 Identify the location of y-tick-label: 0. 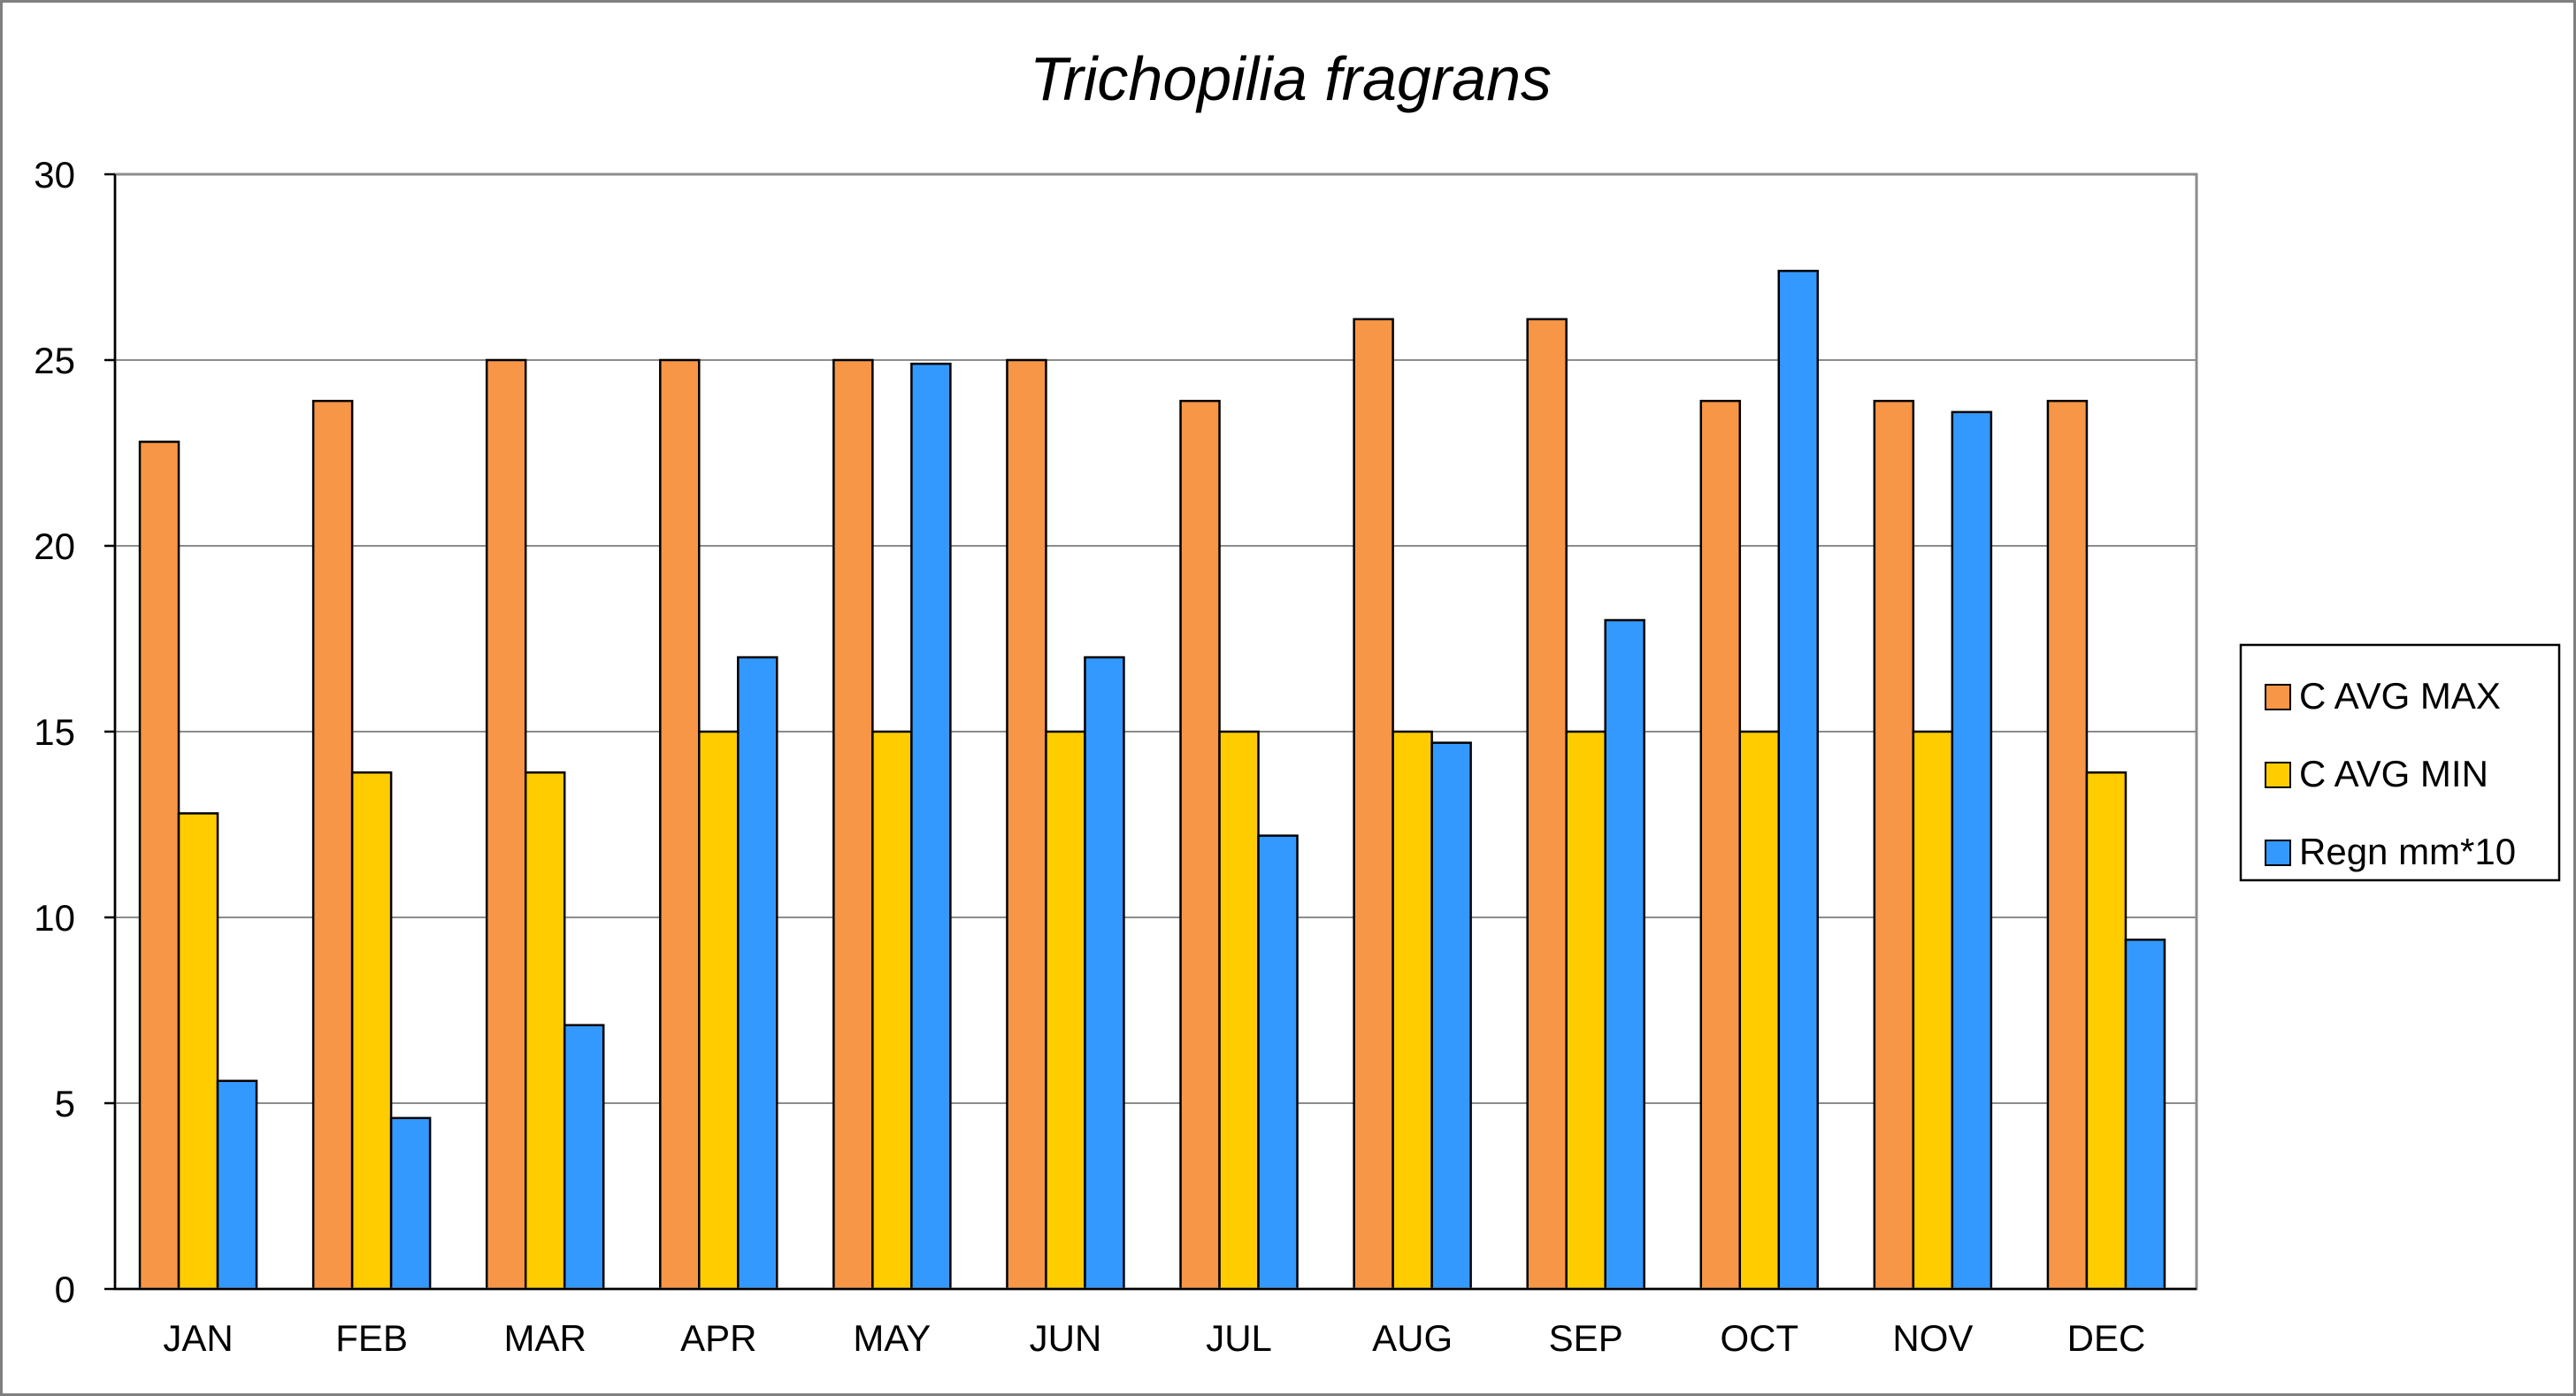
(65, 1289).